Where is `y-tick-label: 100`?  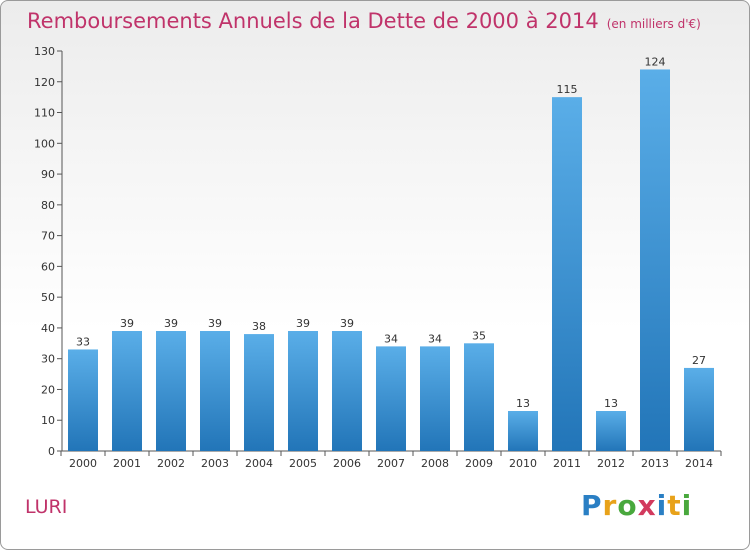
y-tick-label: 100 is located at coordinates (44, 143).